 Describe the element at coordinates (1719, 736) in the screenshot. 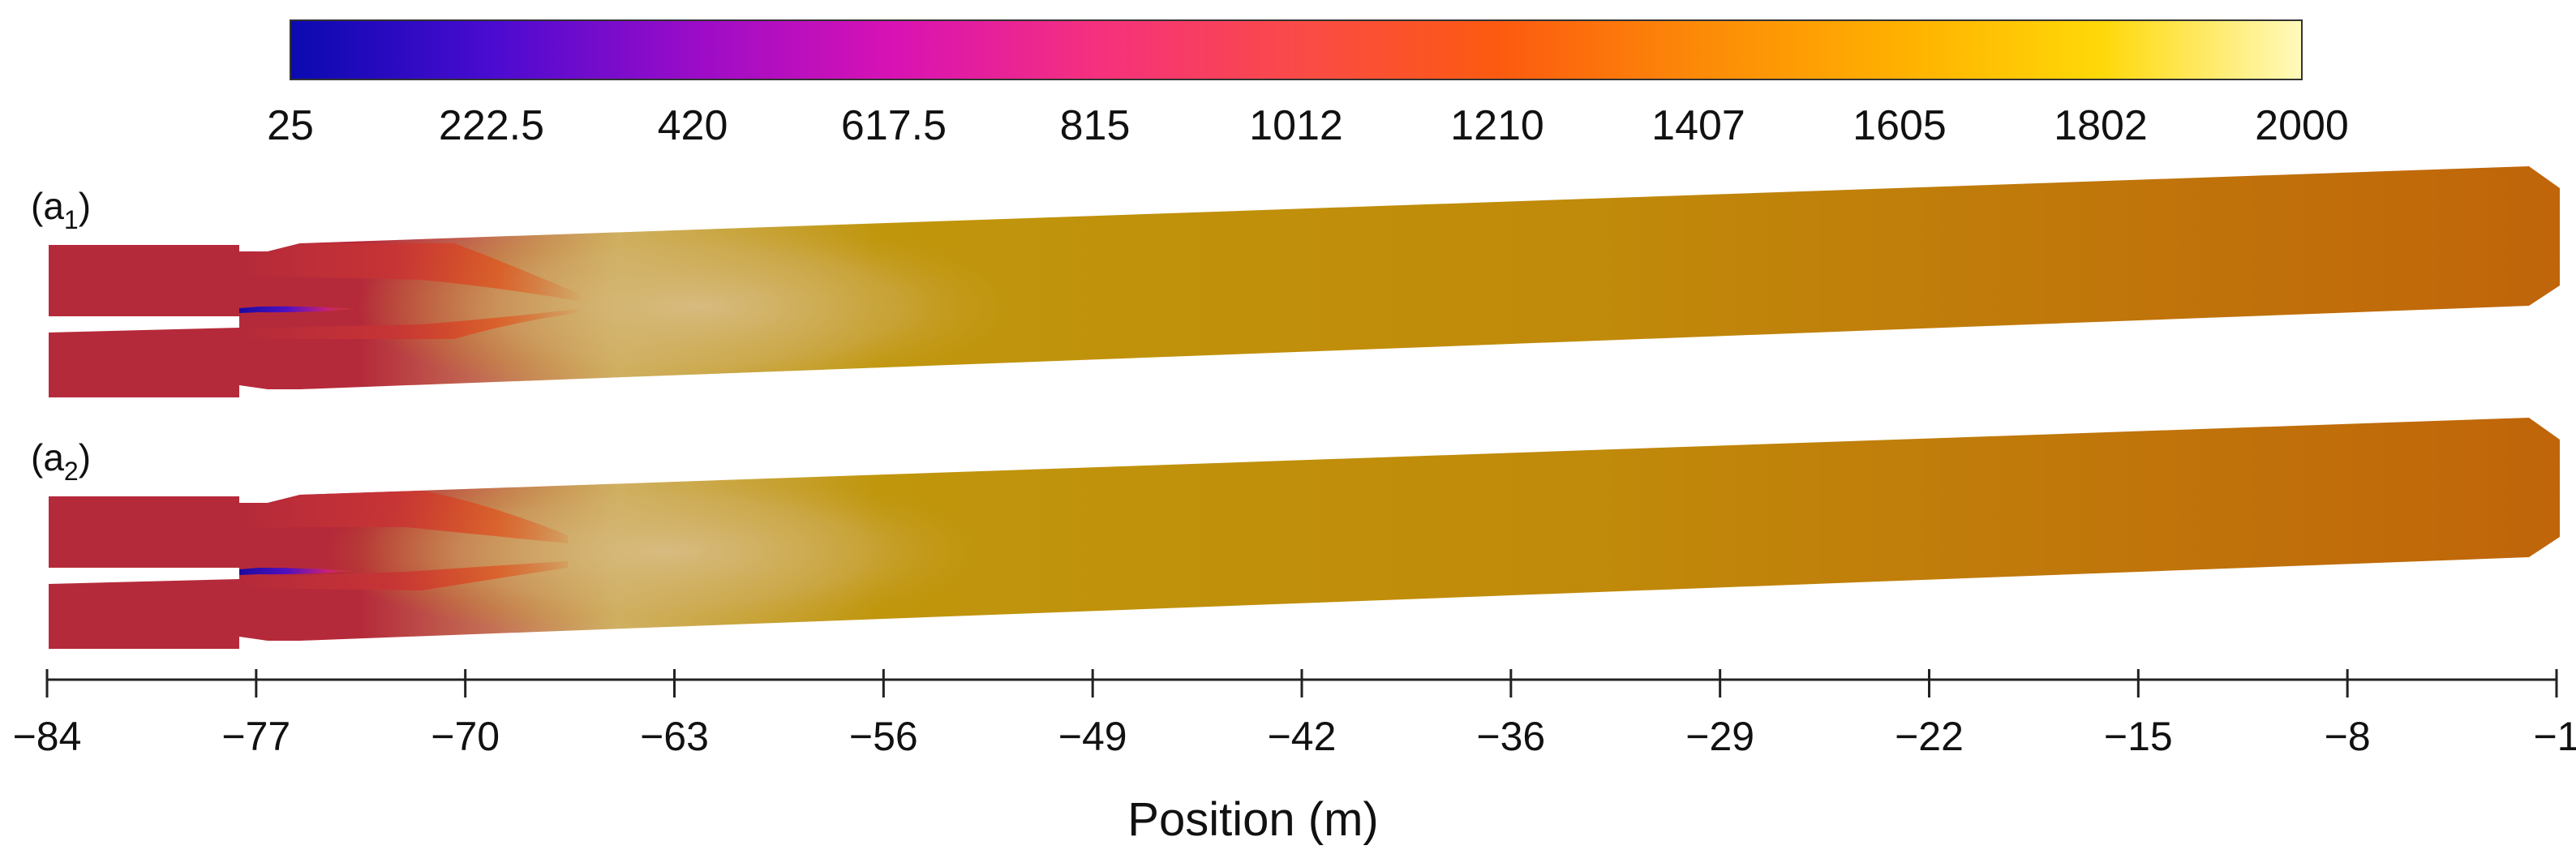

I see `axis-tick-label: −29` at that location.